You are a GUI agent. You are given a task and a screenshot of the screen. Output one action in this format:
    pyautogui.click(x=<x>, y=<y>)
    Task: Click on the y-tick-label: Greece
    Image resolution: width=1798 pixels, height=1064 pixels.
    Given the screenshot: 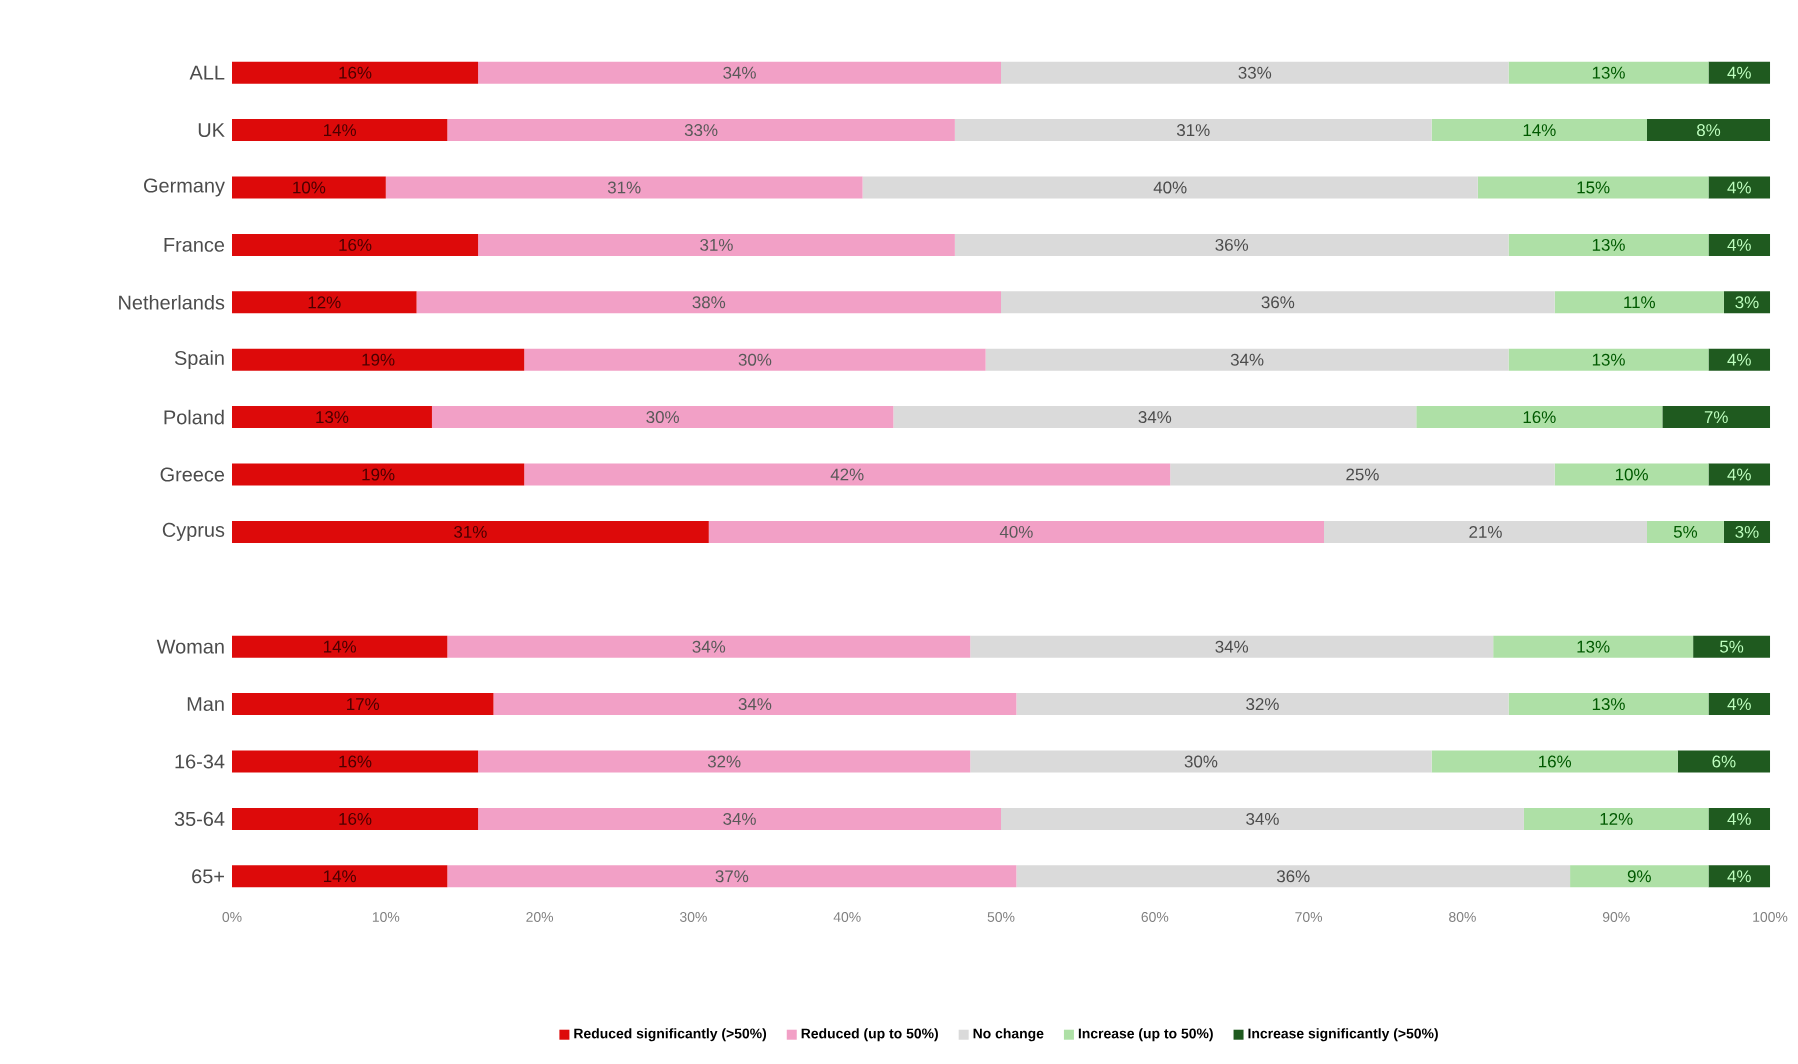 What is the action you would take?
    pyautogui.click(x=192, y=474)
    